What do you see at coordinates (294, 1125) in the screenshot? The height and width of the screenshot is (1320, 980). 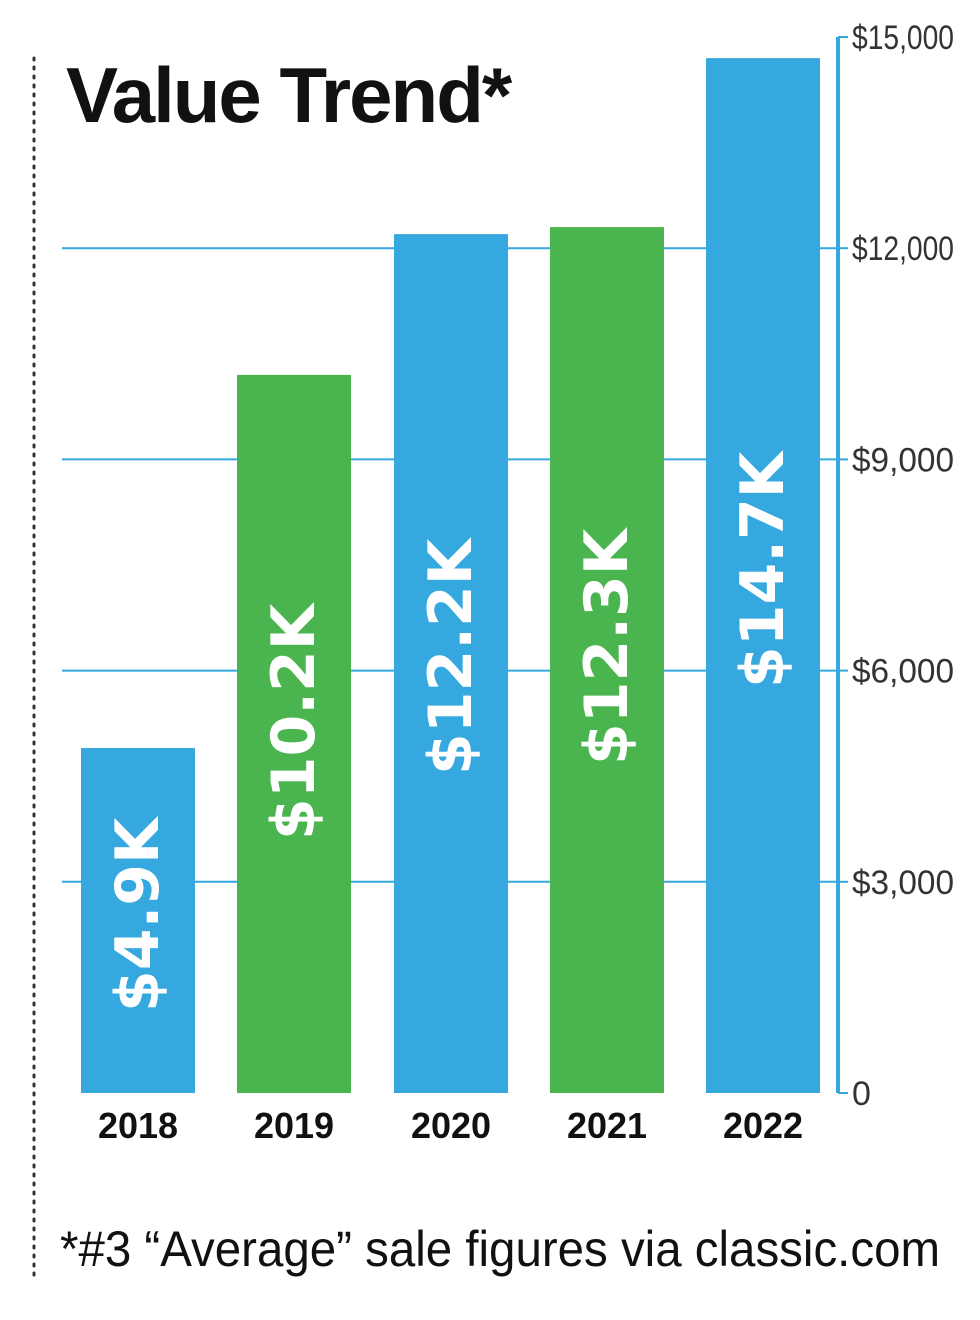 I see `x-tick-label-2019: 2019` at bounding box center [294, 1125].